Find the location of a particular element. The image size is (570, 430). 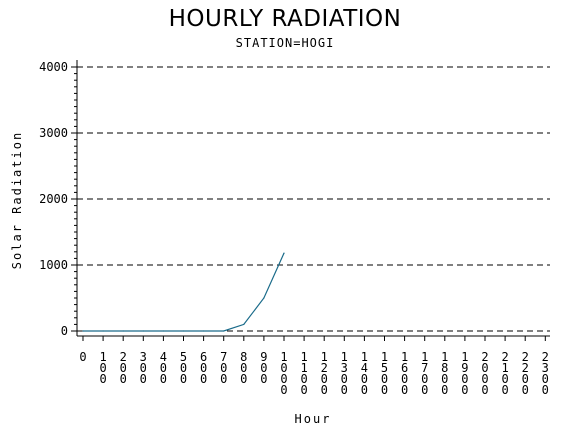

chart-subtitle: STATION=HOGI is located at coordinates (285, 43).